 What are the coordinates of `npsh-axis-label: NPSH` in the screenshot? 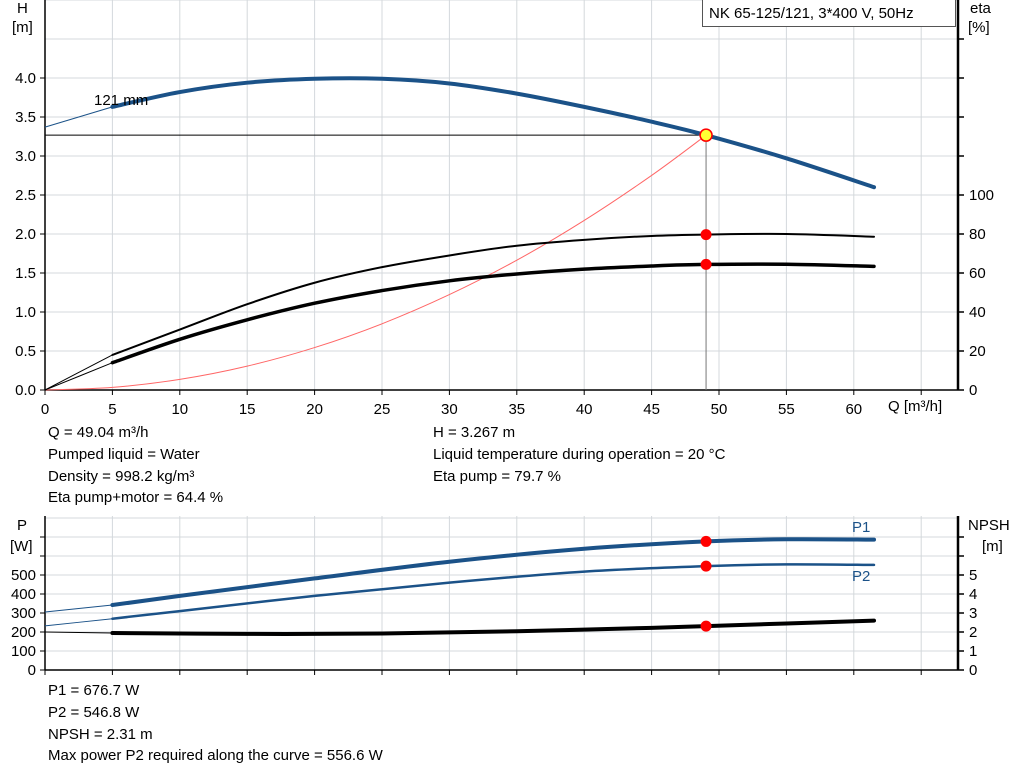 It's located at (989, 525).